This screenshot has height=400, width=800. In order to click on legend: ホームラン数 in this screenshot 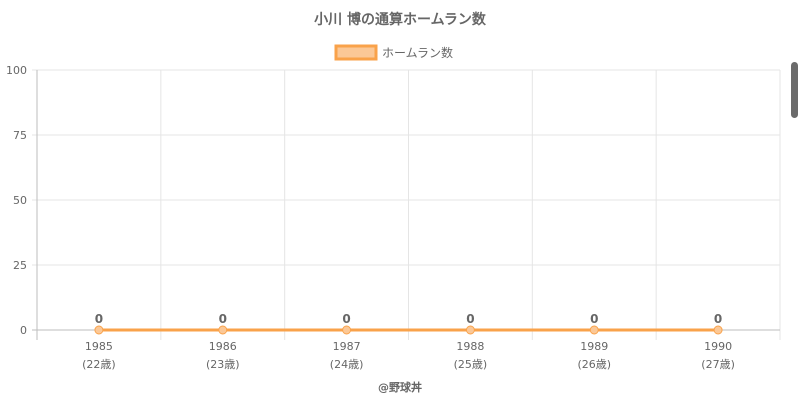, I will do `click(393, 52)`.